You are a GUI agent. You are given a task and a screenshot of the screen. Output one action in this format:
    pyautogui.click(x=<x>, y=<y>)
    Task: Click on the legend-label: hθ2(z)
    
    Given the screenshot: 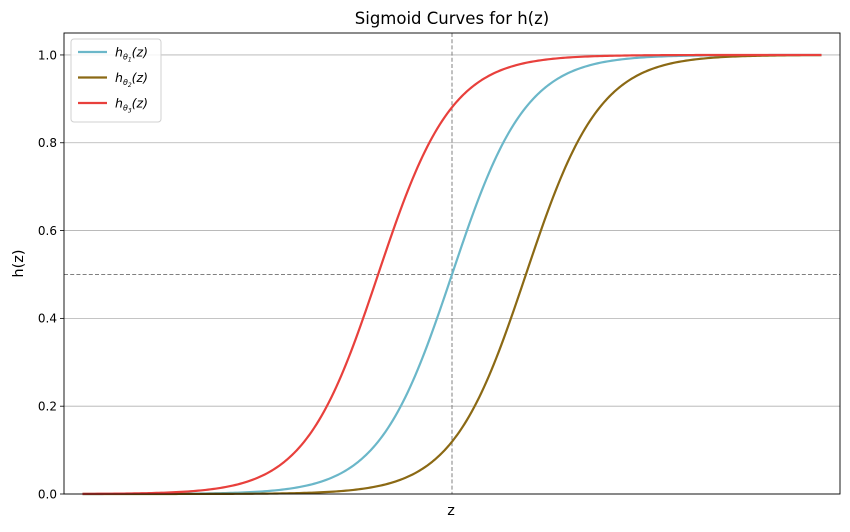 What is the action you would take?
    pyautogui.click(x=131, y=79)
    